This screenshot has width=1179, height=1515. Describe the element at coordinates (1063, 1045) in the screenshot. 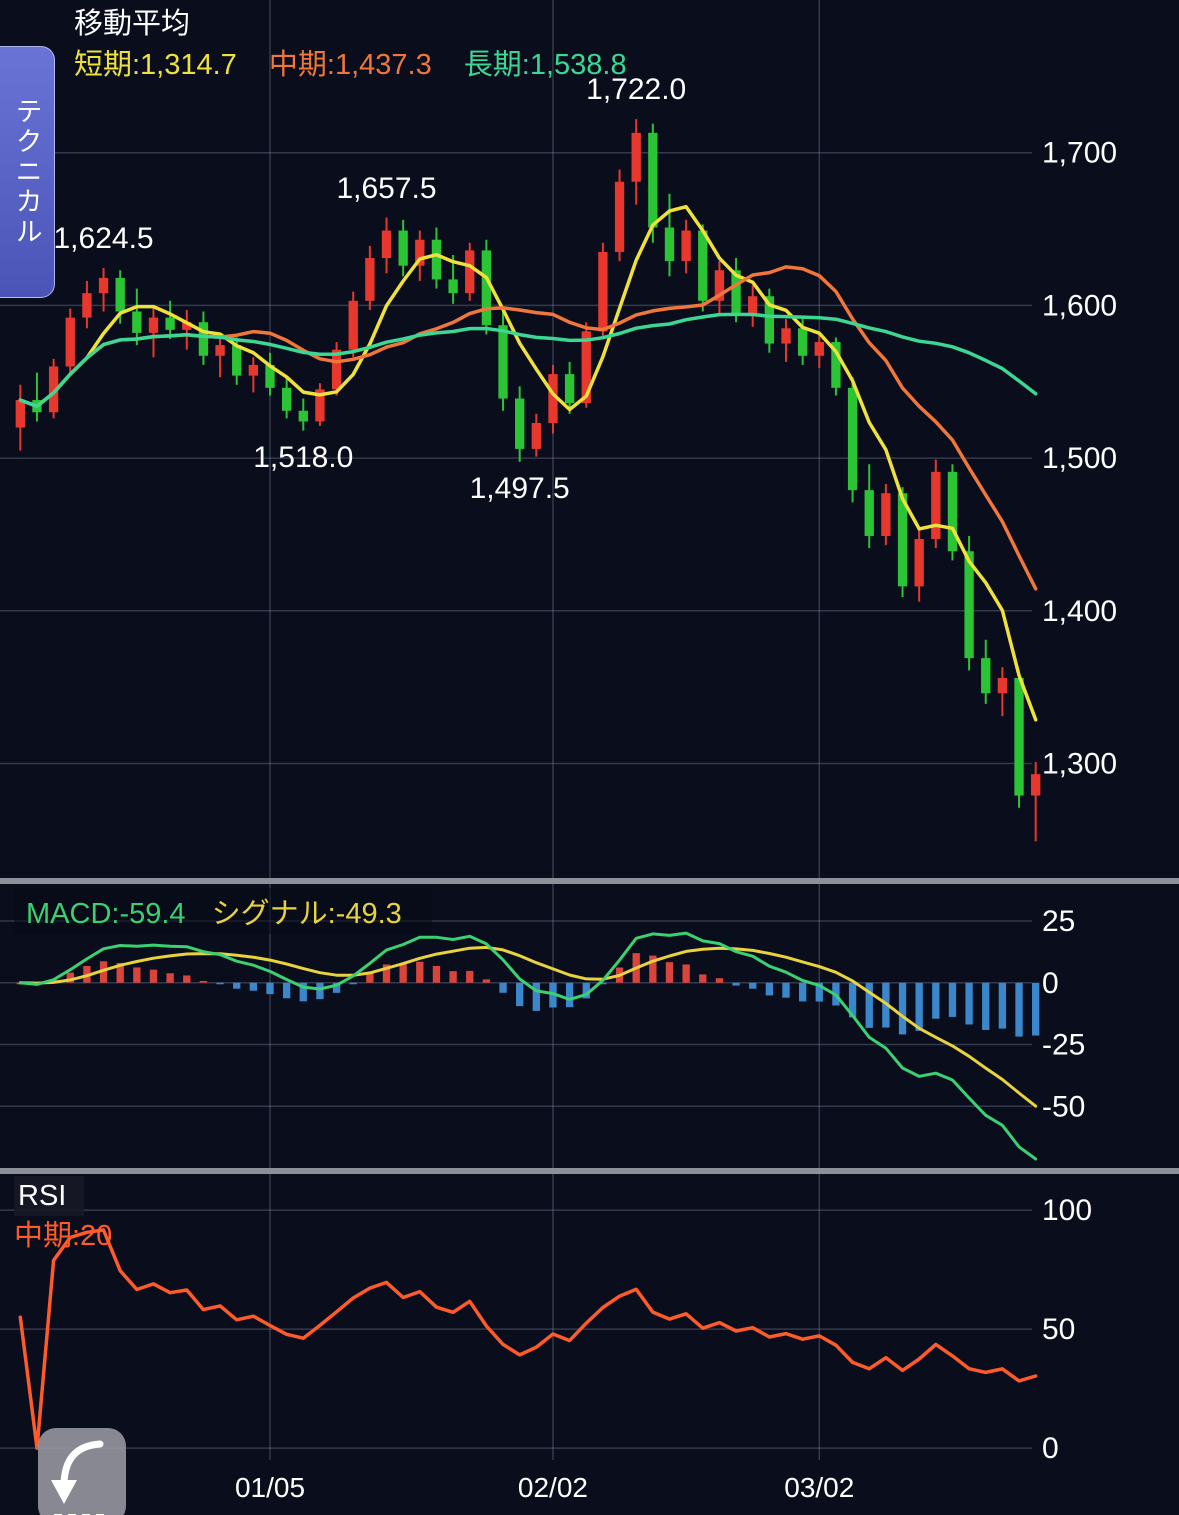

I see `svg-text: -25` at that location.